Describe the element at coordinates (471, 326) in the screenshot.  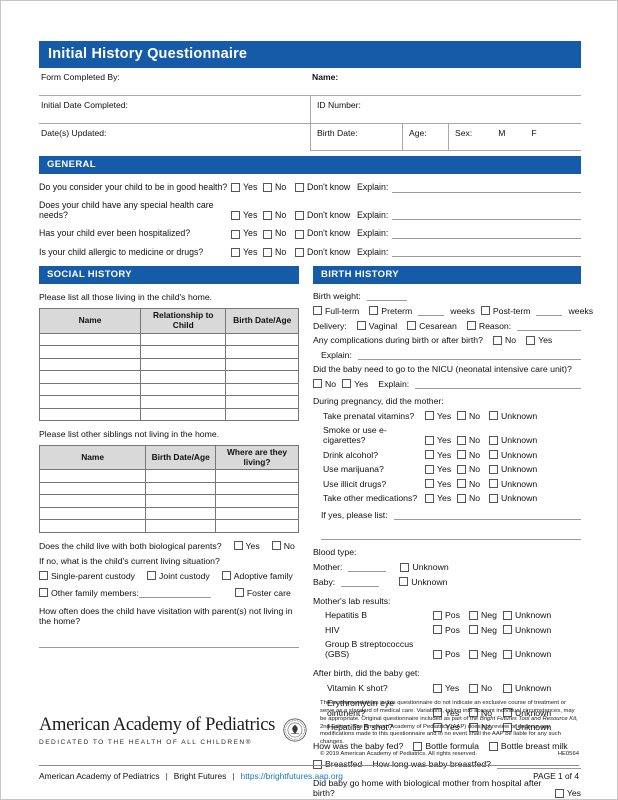
I see `checkbox-reason` at that location.